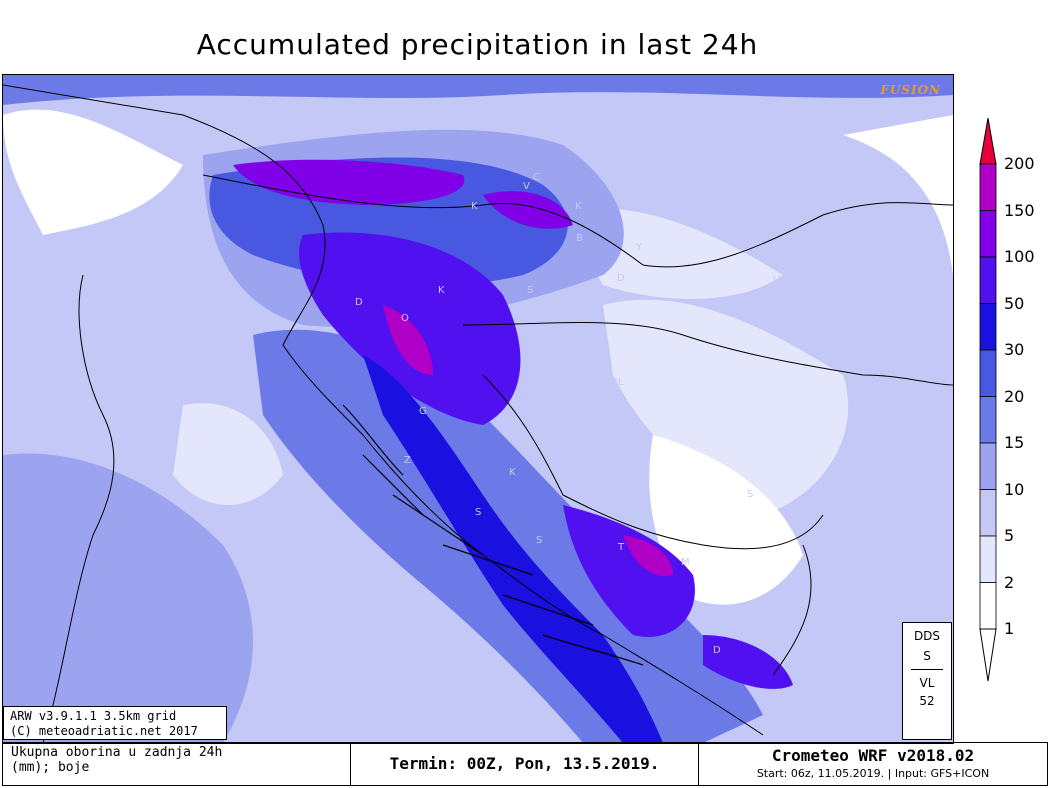 This screenshot has width=1050, height=788. I want to click on station-code: DDS, so click(927, 636).